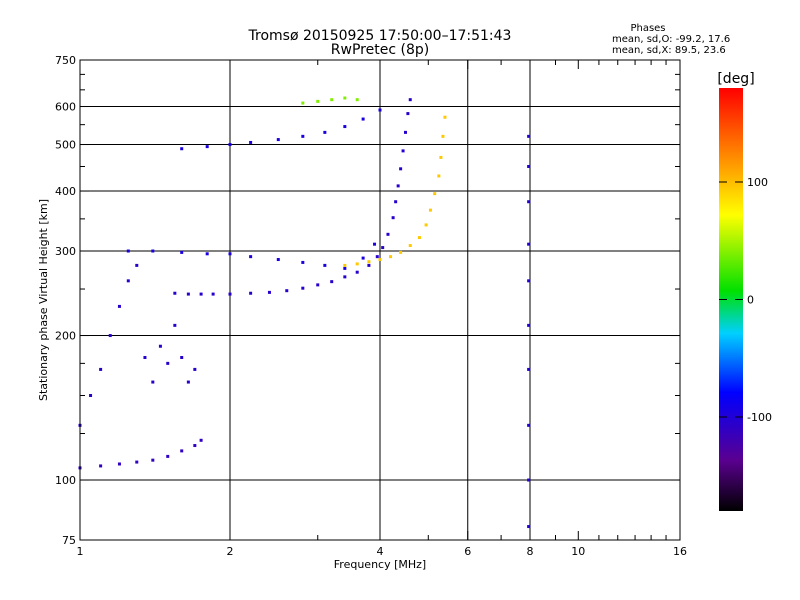  Describe the element at coordinates (735, 79) in the screenshot. I see `colorbar-label: [deg]` at that location.